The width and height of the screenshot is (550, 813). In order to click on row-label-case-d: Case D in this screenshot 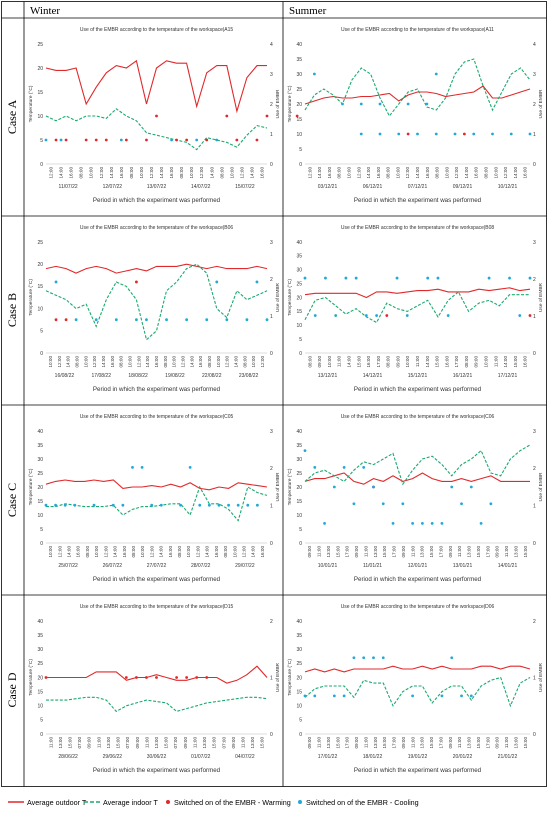, I will do `click(12, 689)`.